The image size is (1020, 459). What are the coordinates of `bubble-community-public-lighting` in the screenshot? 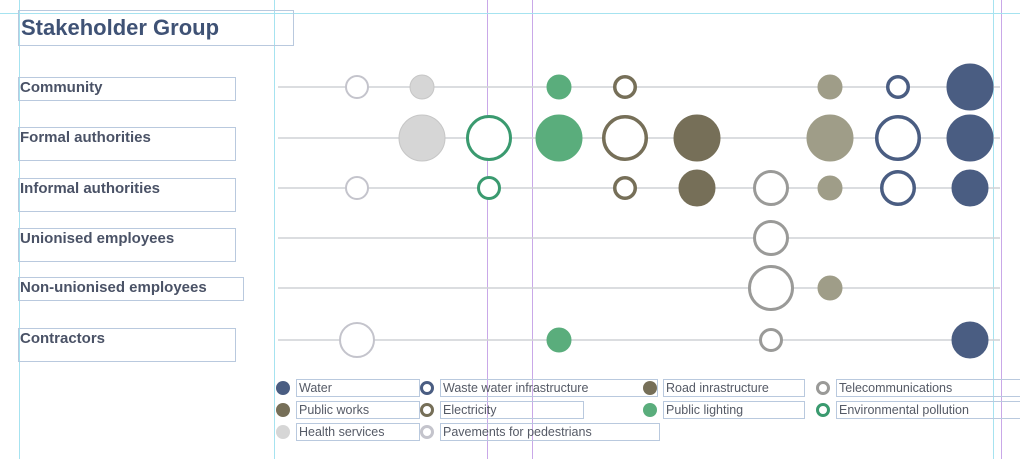 It's located at (559, 87).